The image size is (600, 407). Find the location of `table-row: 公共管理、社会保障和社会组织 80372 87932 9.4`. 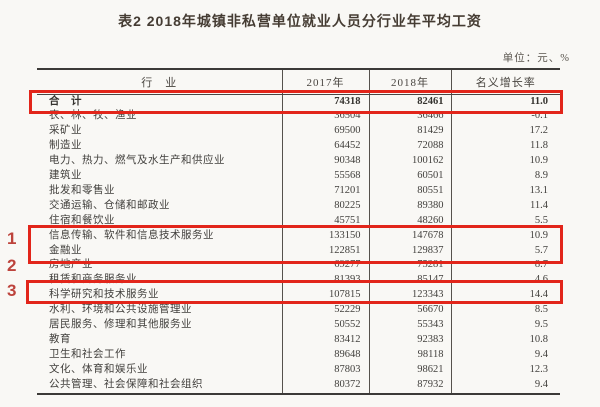

table-row: 公共管理、社会保障和社会组织 80372 87932 9.4 is located at coordinates (298, 385).